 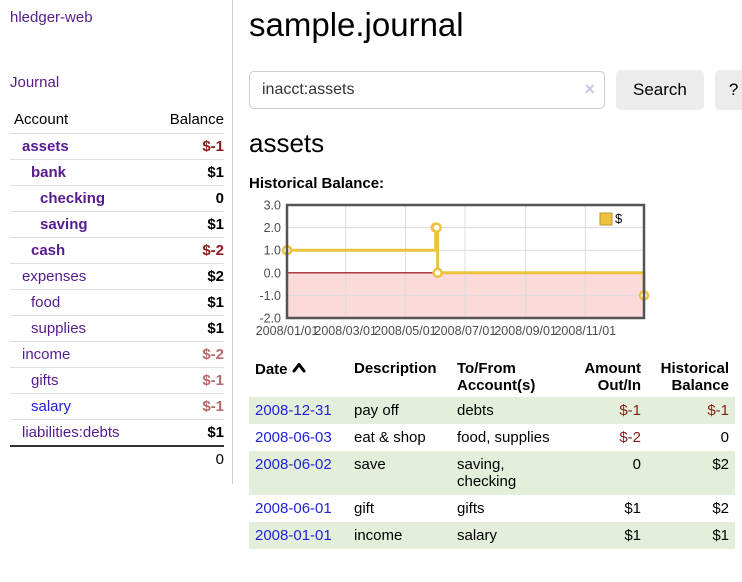 What do you see at coordinates (496, 377) in the screenshot?
I see `register-header-accounts: To/From Account(s)` at bounding box center [496, 377].